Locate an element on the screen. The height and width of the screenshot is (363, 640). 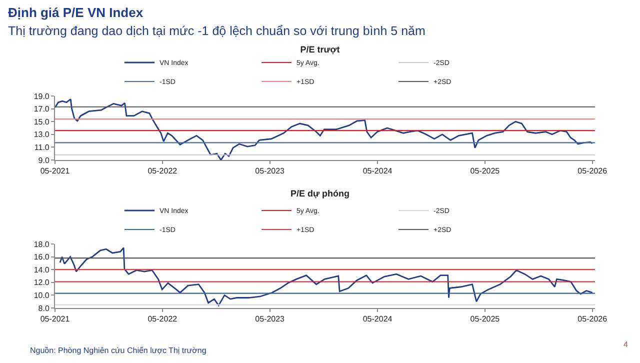
text: Nguồn: Phòng Nghiên cứu Chiến lược Thị trường is located at coordinates (118, 350).